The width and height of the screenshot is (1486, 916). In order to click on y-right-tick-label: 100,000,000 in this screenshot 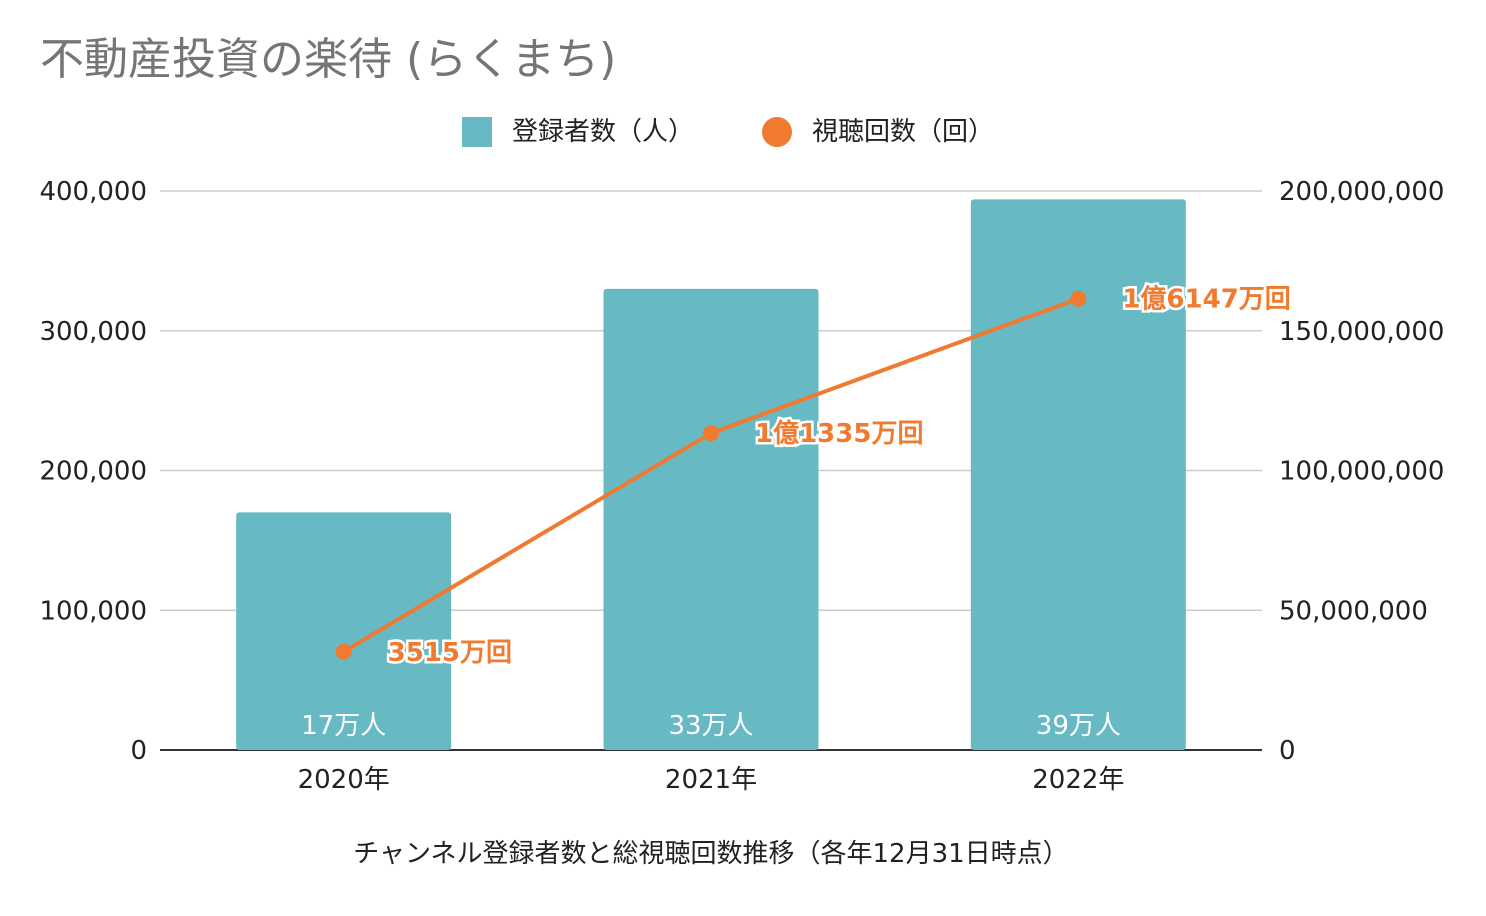, I will do `click(1361, 472)`.